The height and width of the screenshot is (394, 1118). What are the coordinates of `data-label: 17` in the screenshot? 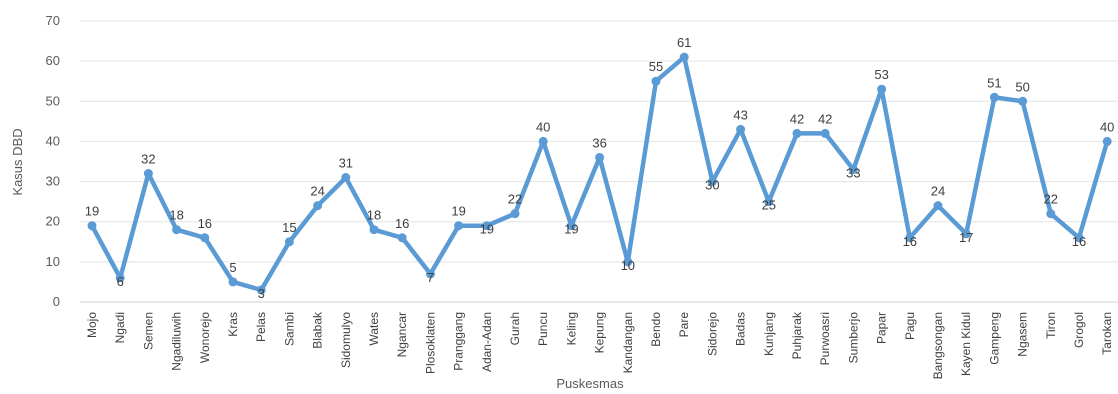 It's located at (966, 237).